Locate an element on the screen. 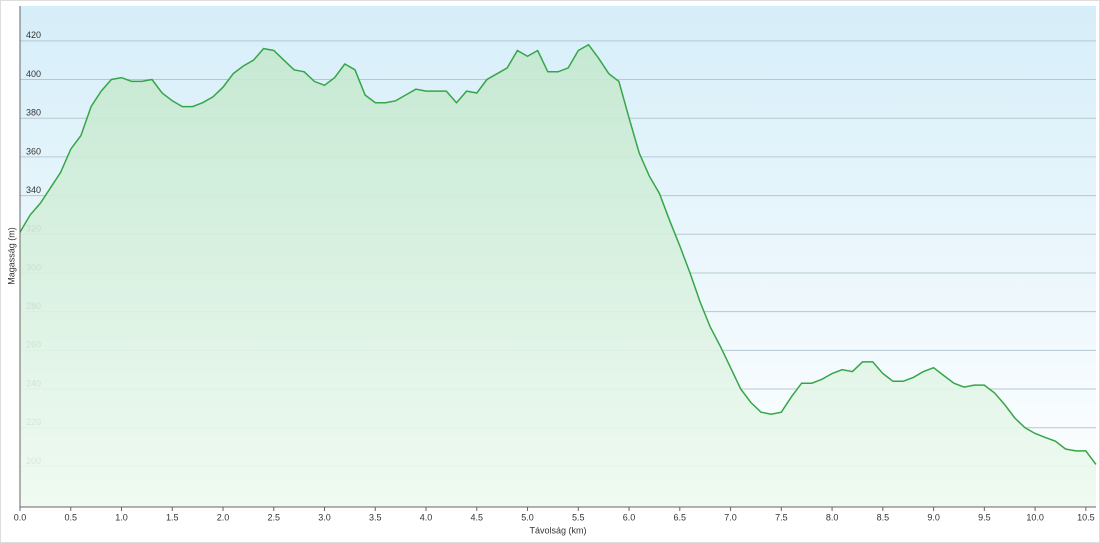  x-tick-label: 7.0 is located at coordinates (730, 517).